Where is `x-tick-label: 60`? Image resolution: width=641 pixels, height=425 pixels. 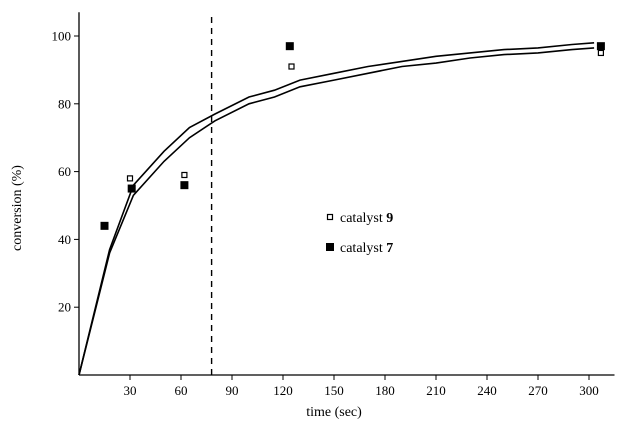
x-tick-label: 60 is located at coordinates (181, 390).